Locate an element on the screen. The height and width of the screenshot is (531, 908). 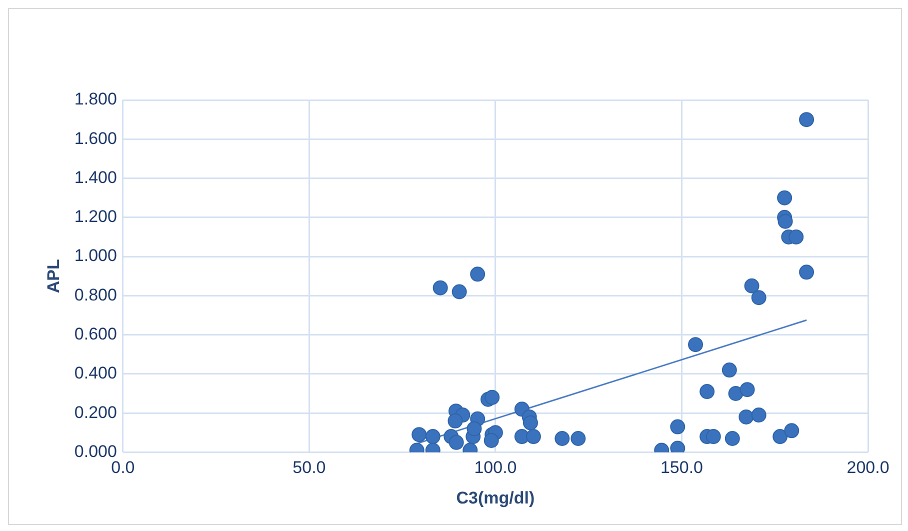
y-axis-title: APL is located at coordinates (53, 276).